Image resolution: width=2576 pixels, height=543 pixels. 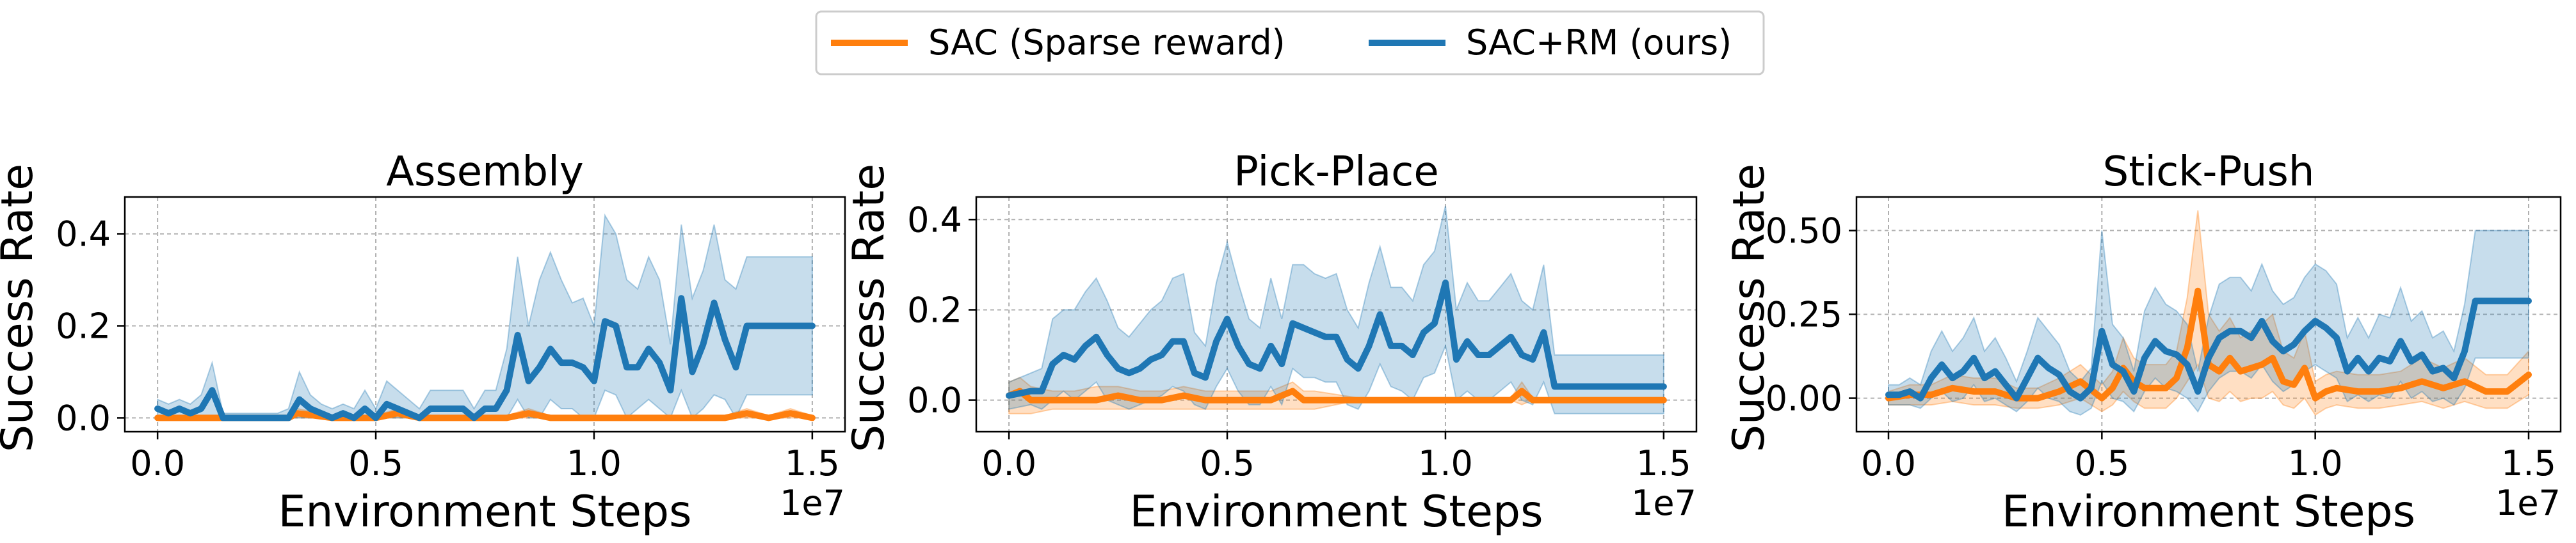 I want to click on legend: SAC (Sparse reward) SAC+RM (ours), so click(x=1290, y=42).